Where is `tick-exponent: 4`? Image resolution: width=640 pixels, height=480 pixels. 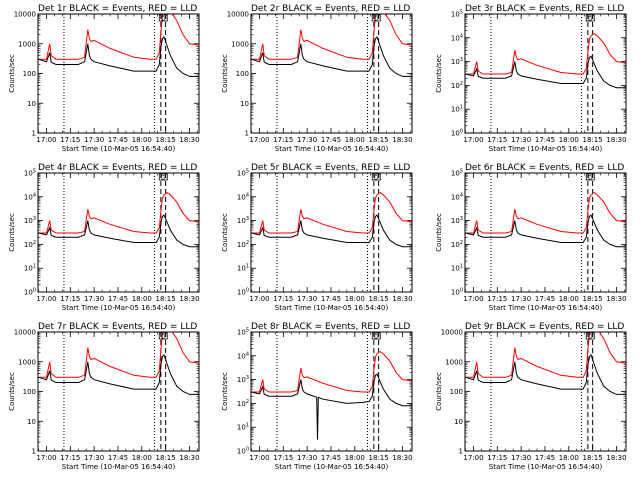
tick-exponent: 4 is located at coordinates (34, 195).